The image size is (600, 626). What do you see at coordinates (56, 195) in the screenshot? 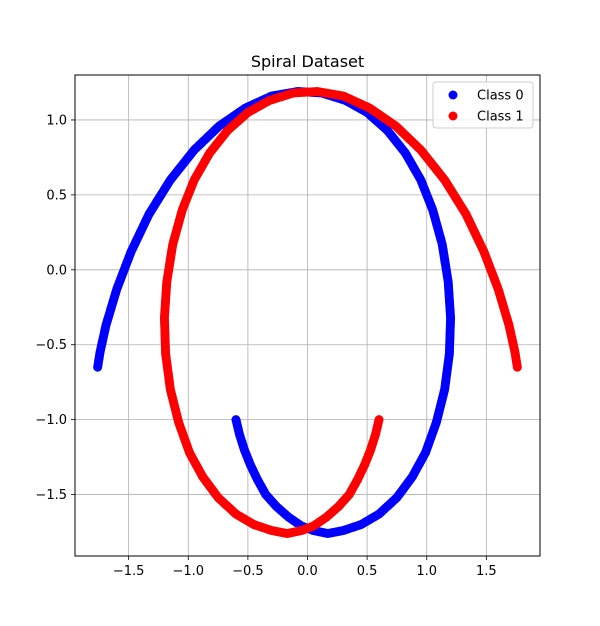
I see `y-tick-label: 0.5` at bounding box center [56, 195].